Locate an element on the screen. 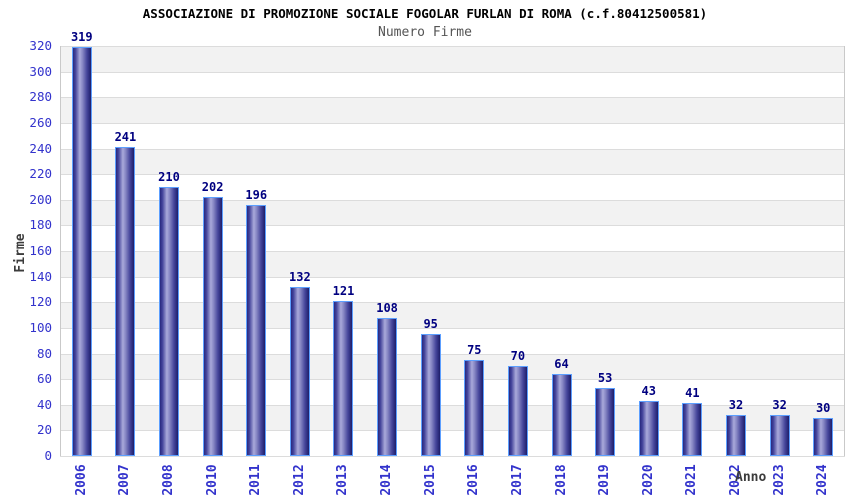  bar-value-label: 121 is located at coordinates (343, 290).